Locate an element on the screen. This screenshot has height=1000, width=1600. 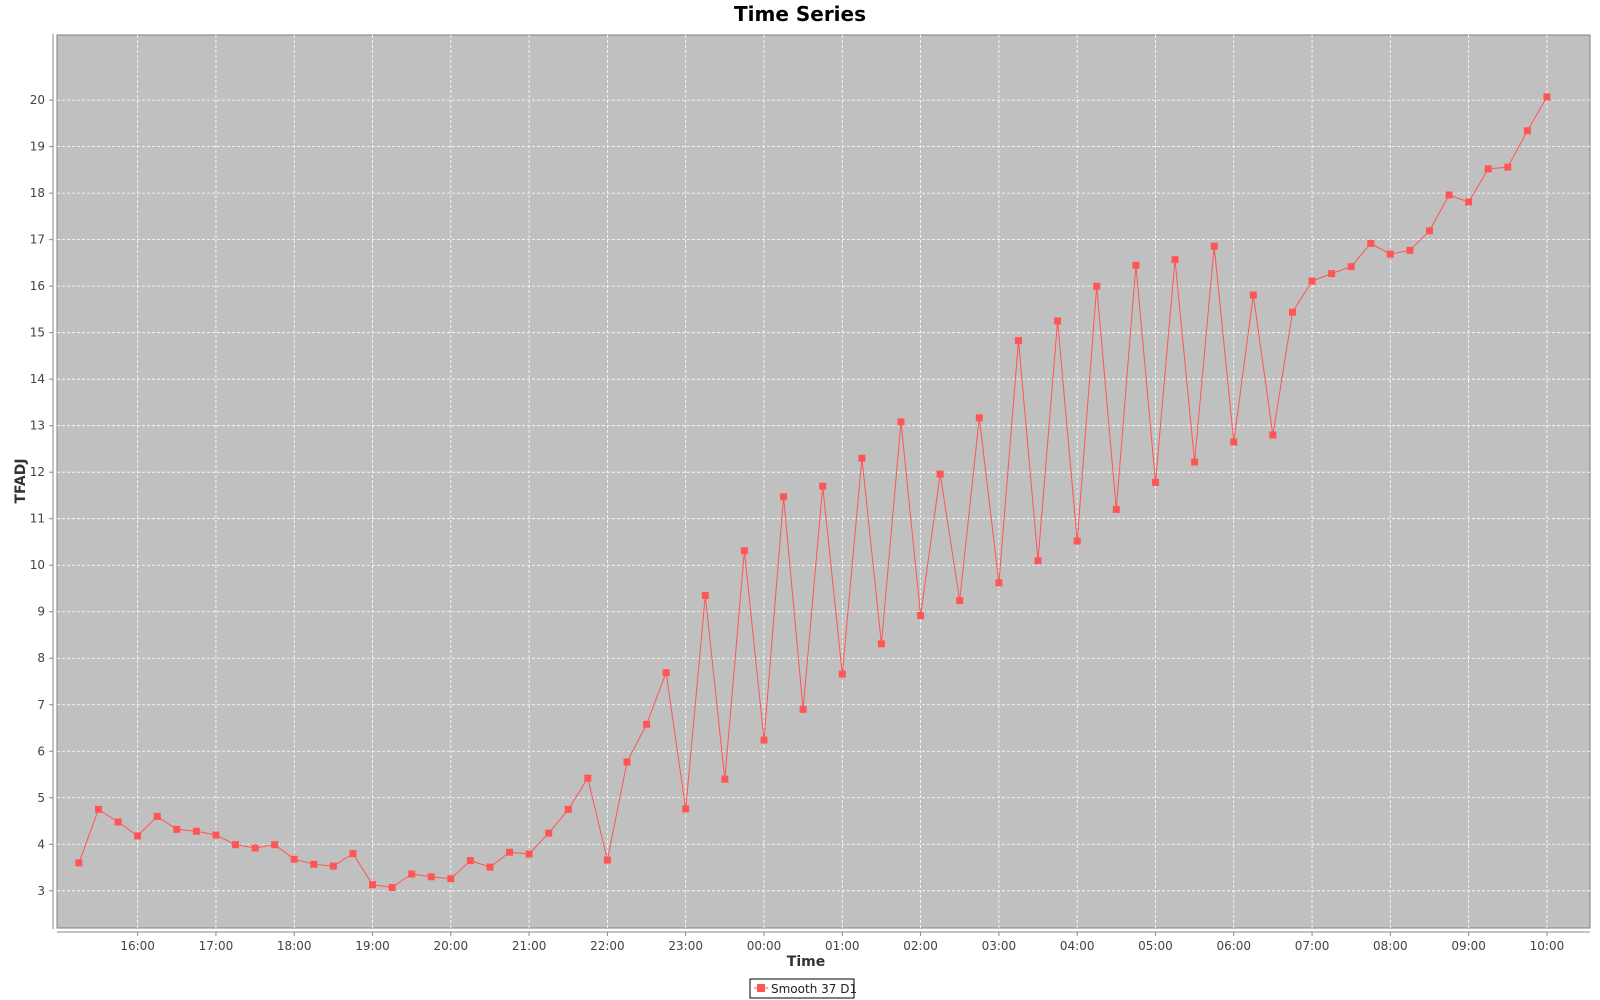
x-tick-label: 02:00 is located at coordinates (920, 946).